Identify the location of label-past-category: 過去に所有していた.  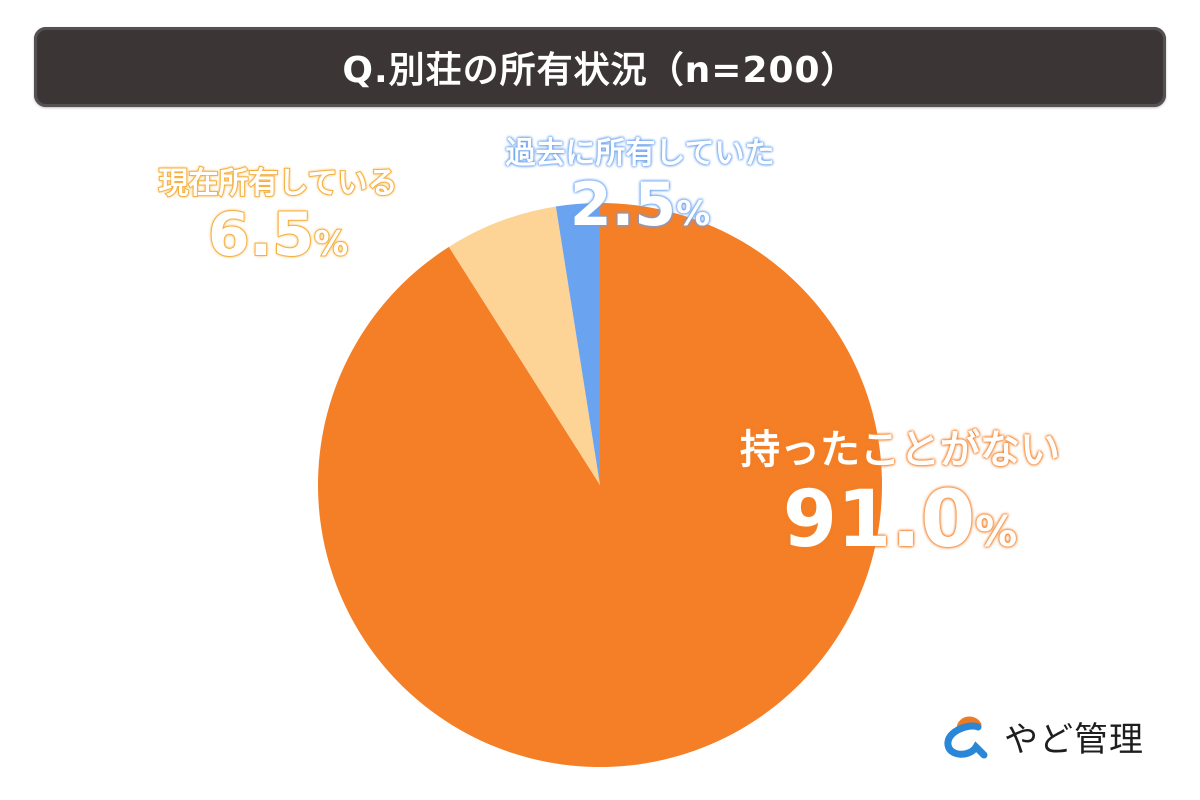
(640, 153).